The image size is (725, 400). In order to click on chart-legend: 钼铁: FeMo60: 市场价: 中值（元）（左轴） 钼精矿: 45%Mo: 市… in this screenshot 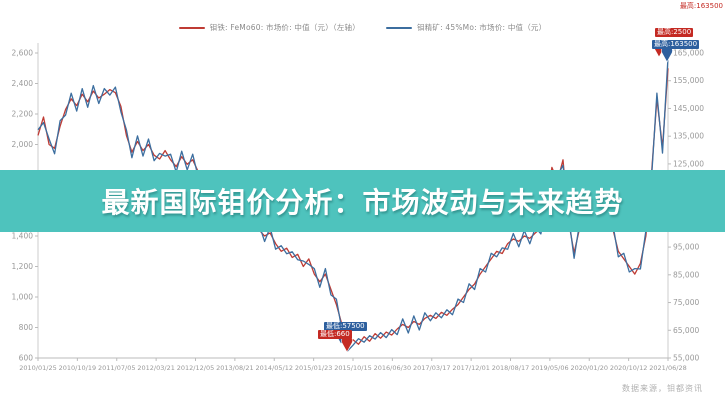, I will do `click(362, 27)`.